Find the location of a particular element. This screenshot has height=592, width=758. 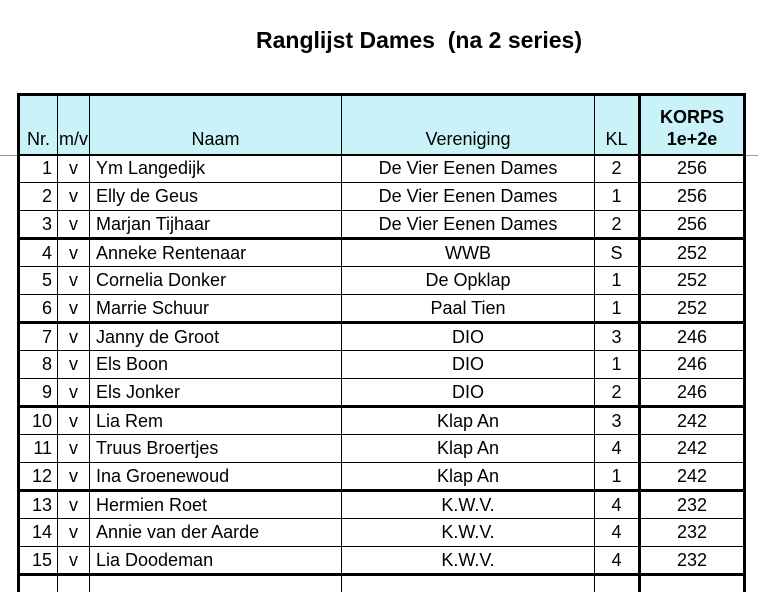

table-row: 5 v Cornelia Donker De Opklap 1 252 is located at coordinates (382, 280).